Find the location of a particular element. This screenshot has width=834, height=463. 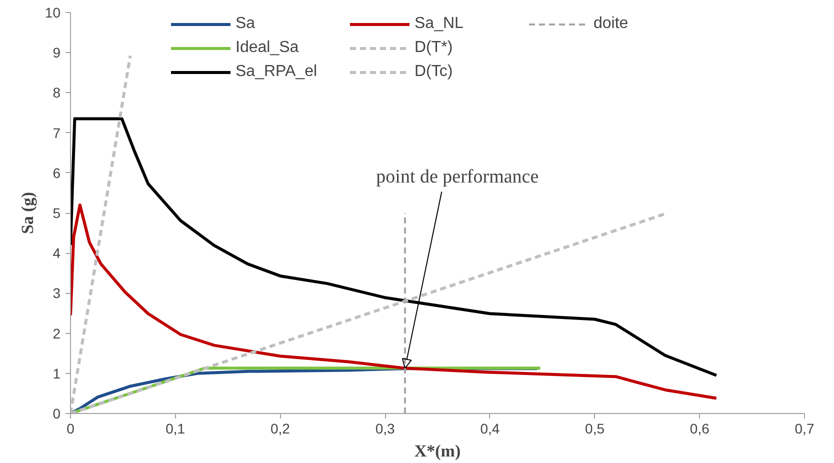

y-tick-label: 5 is located at coordinates (56, 213).